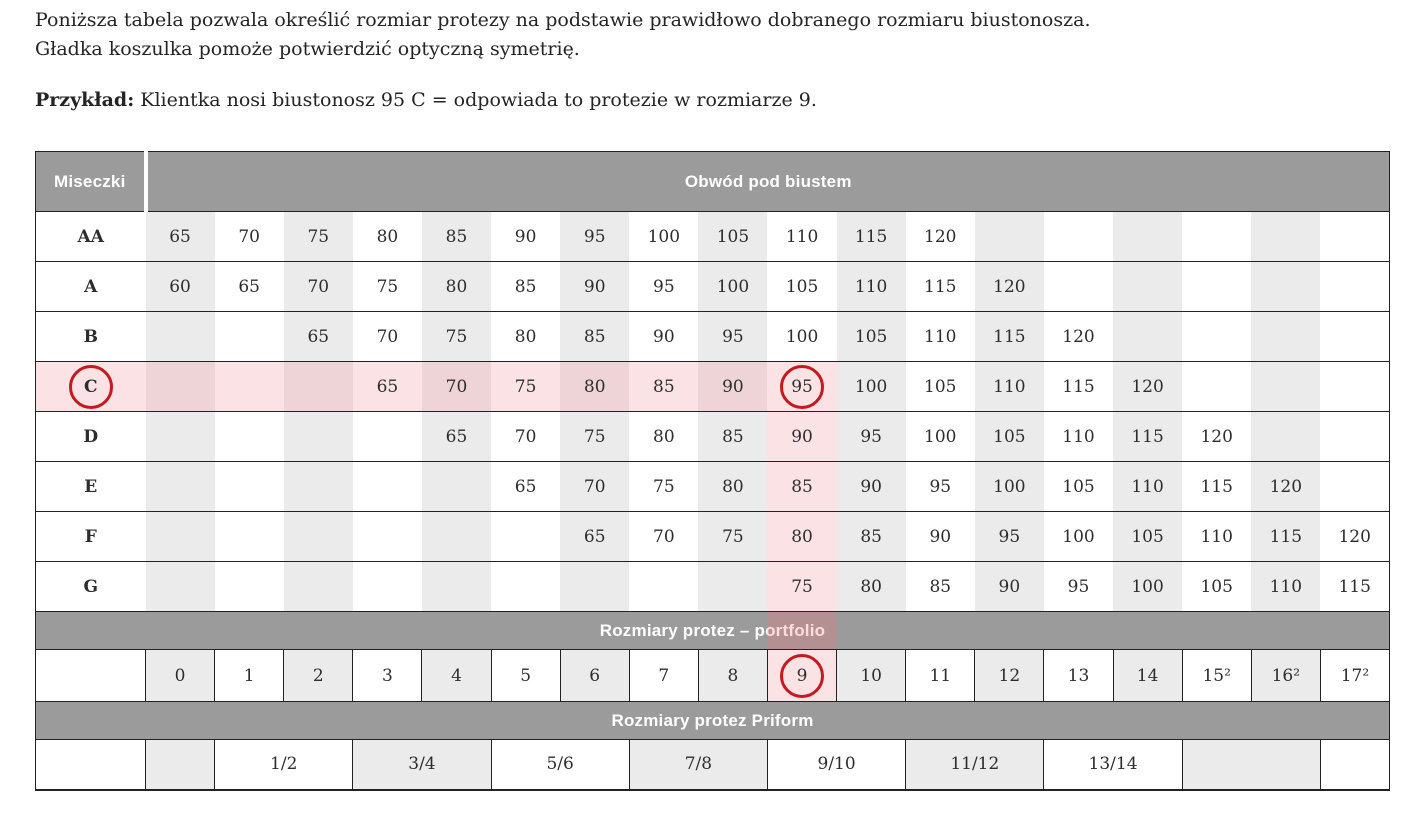  I want to click on size-cell: 70, so click(595, 486).